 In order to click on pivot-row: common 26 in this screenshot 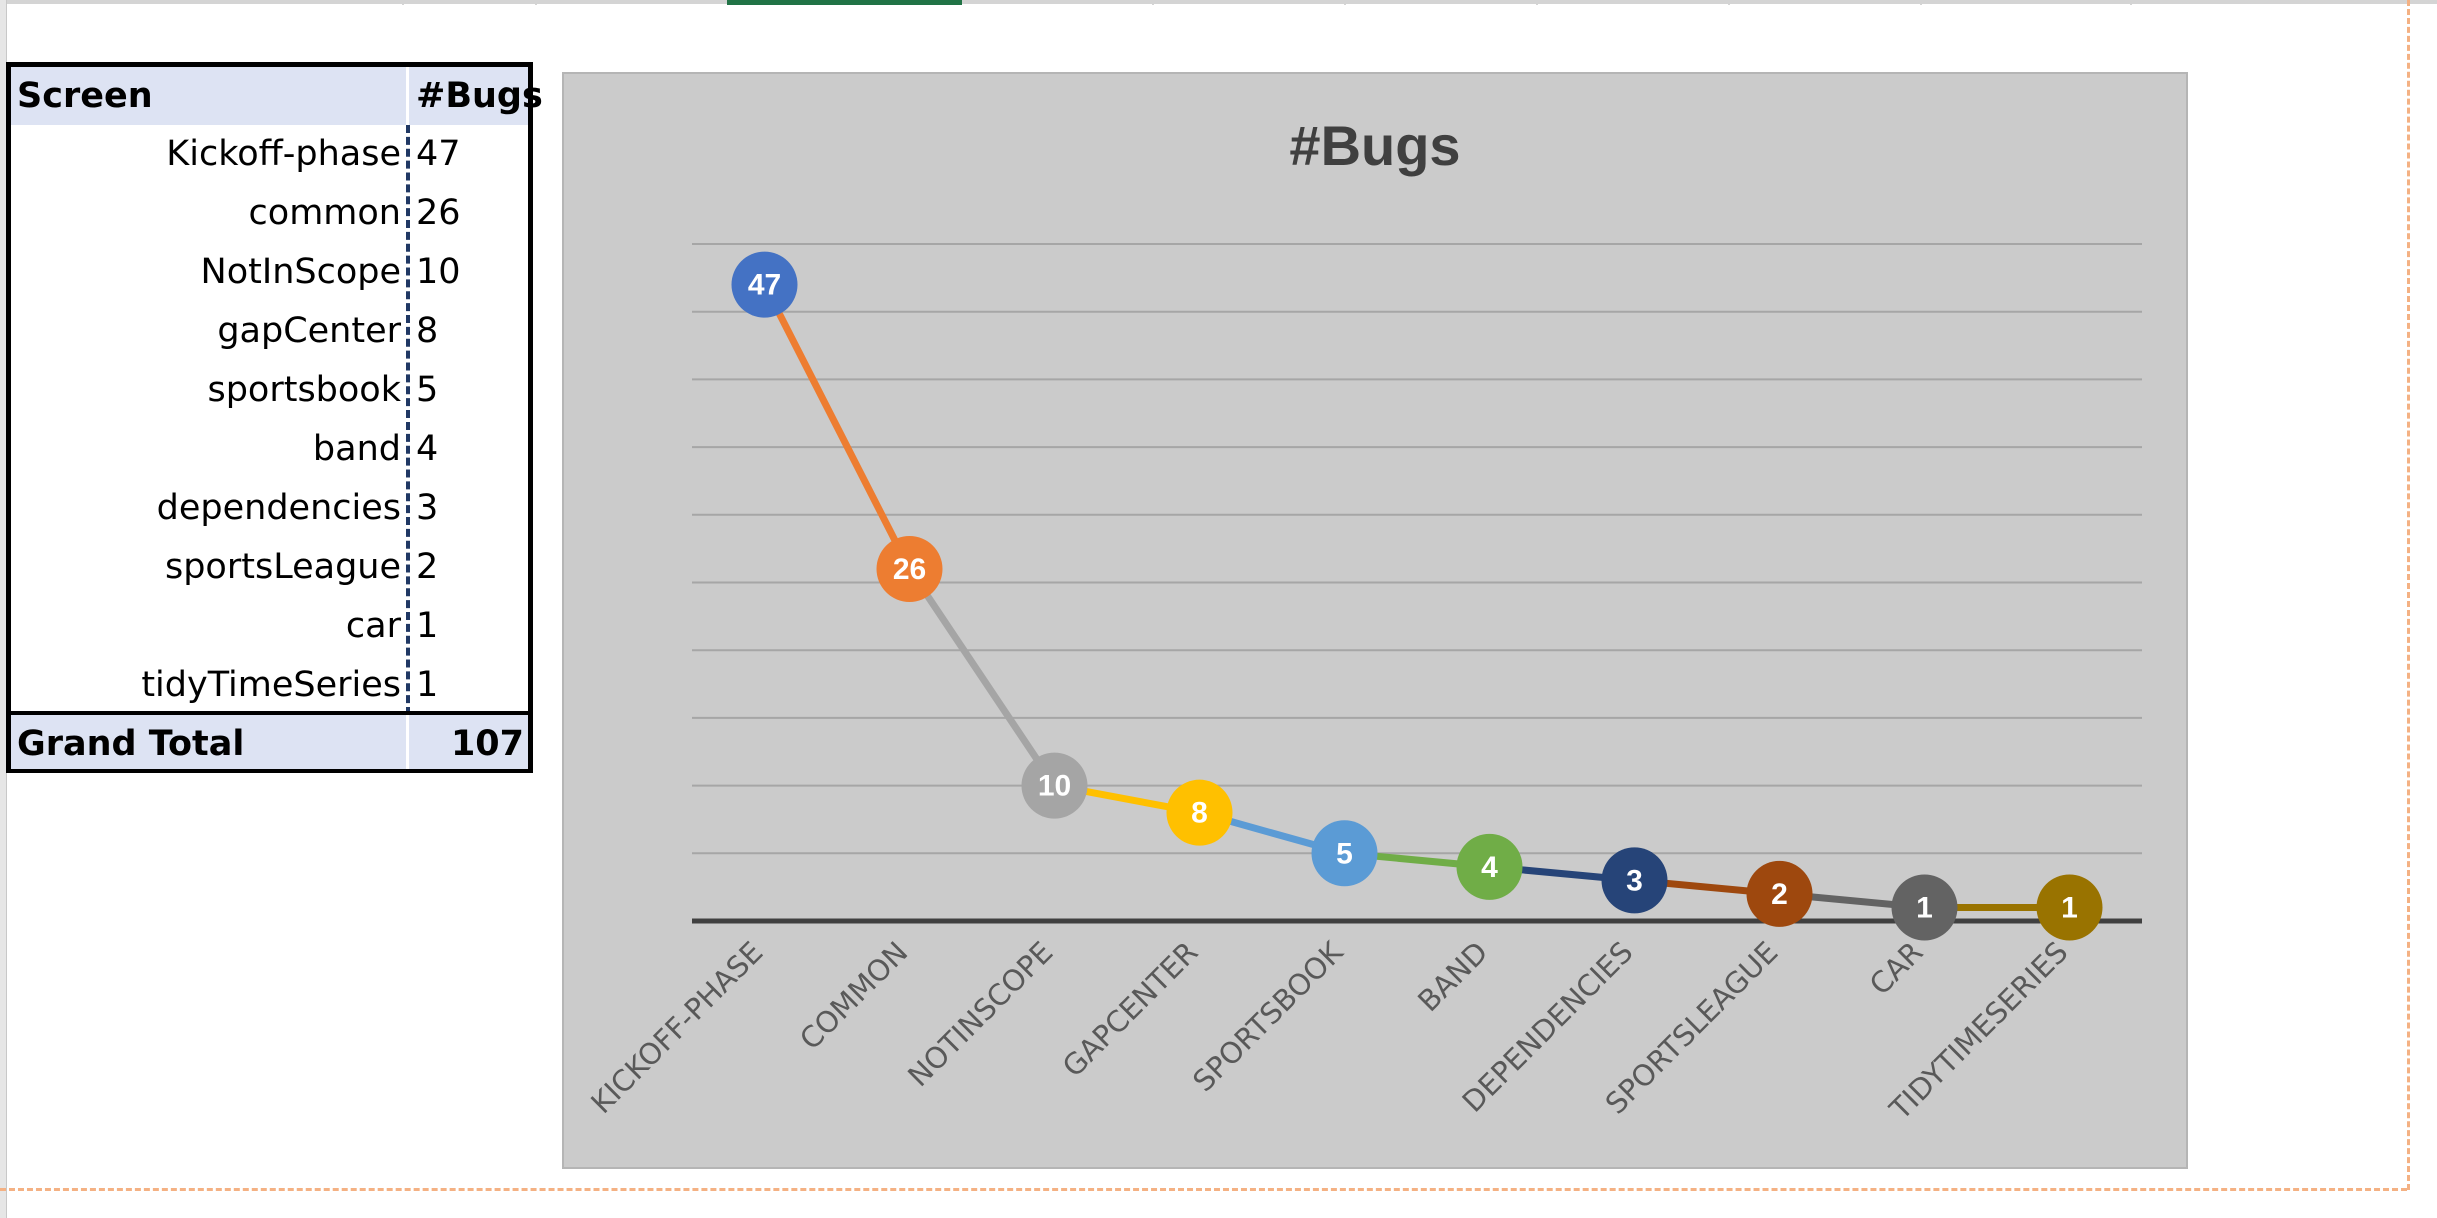, I will do `click(269, 213)`.